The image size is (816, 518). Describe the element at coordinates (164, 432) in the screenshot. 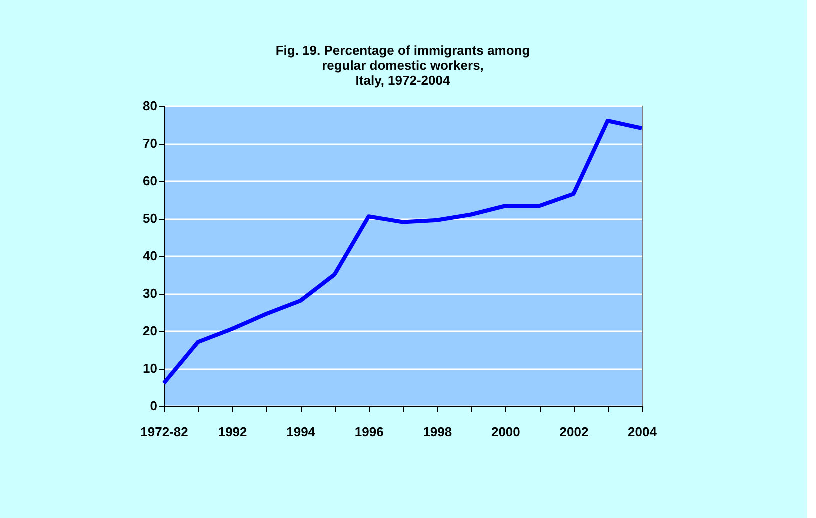

I see `x-tick-label: 1972-82` at that location.